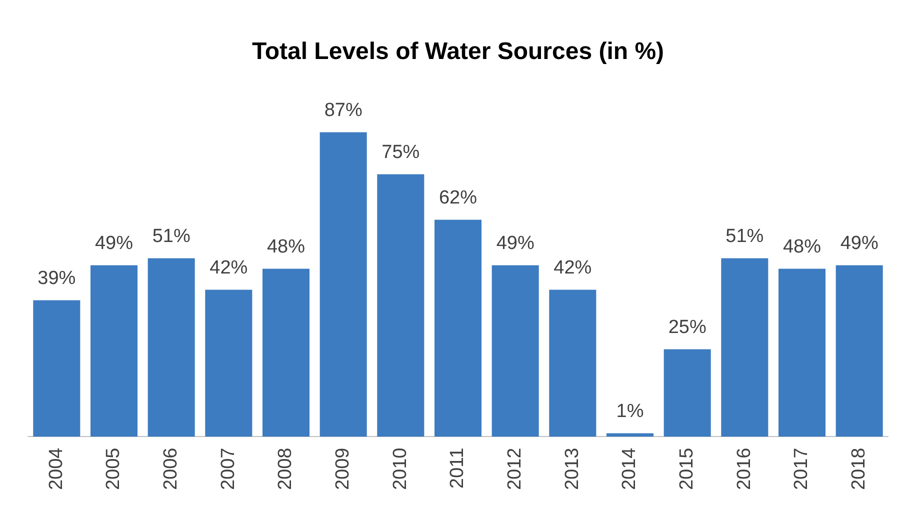 This screenshot has height=506, width=917. I want to click on x-tick-label: 2010, so click(400, 469).